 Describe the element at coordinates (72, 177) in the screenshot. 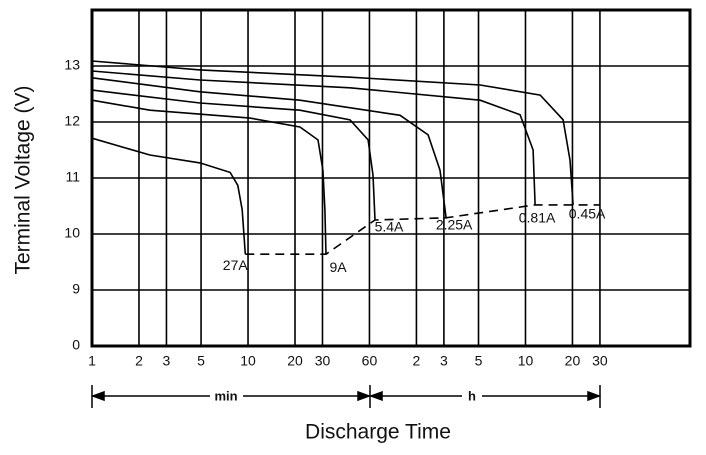

I see `y-tick-label: 11` at that location.